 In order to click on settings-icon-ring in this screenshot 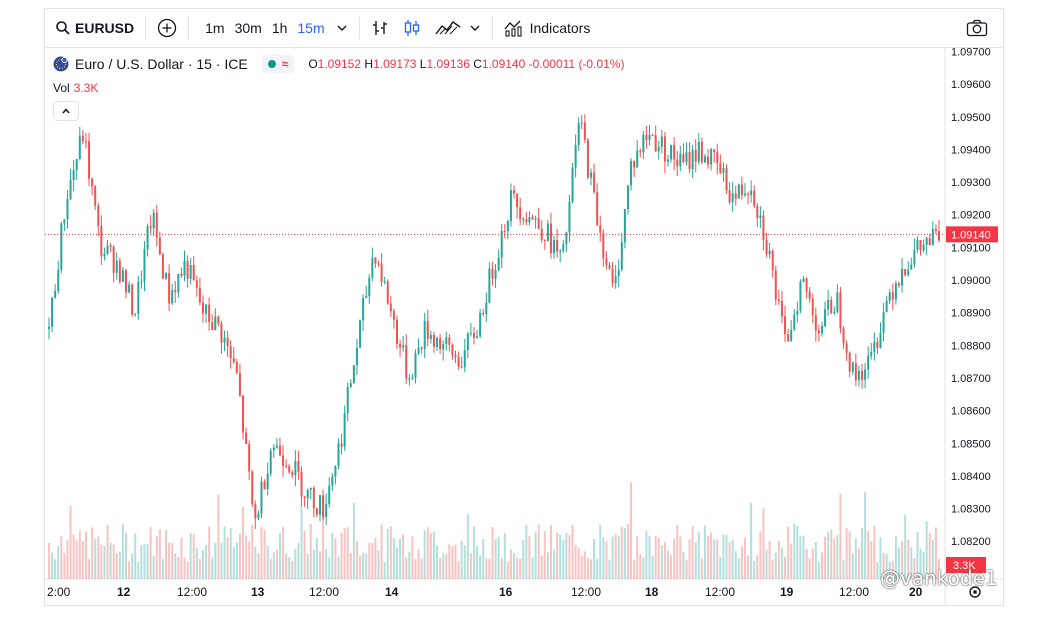, I will do `click(975, 592)`.